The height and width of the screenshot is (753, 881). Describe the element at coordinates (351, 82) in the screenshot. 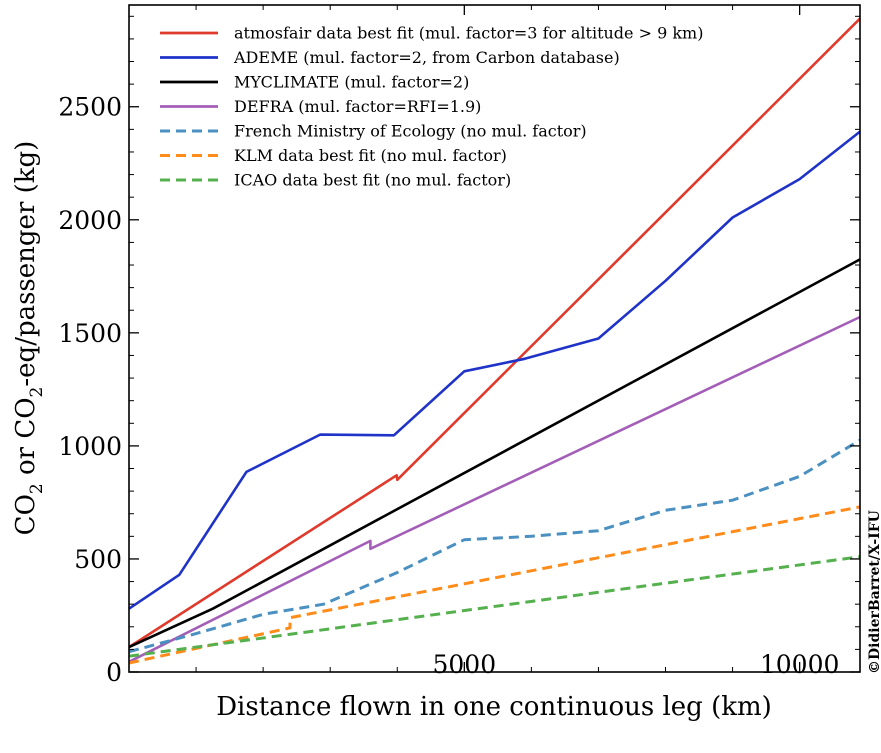

I see `legend-label: MYCLIMATE (mul. factor=2)` at that location.